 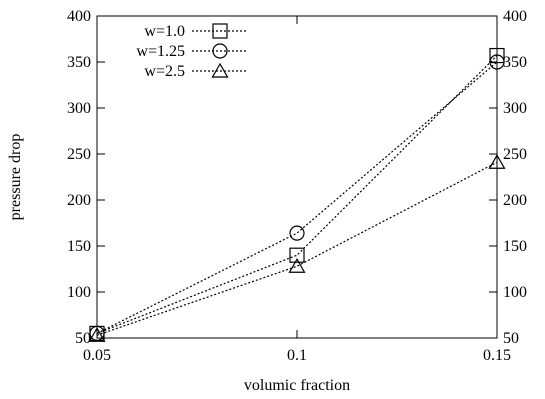 I want to click on y-tick-label-right: 350, so click(x=515, y=62).